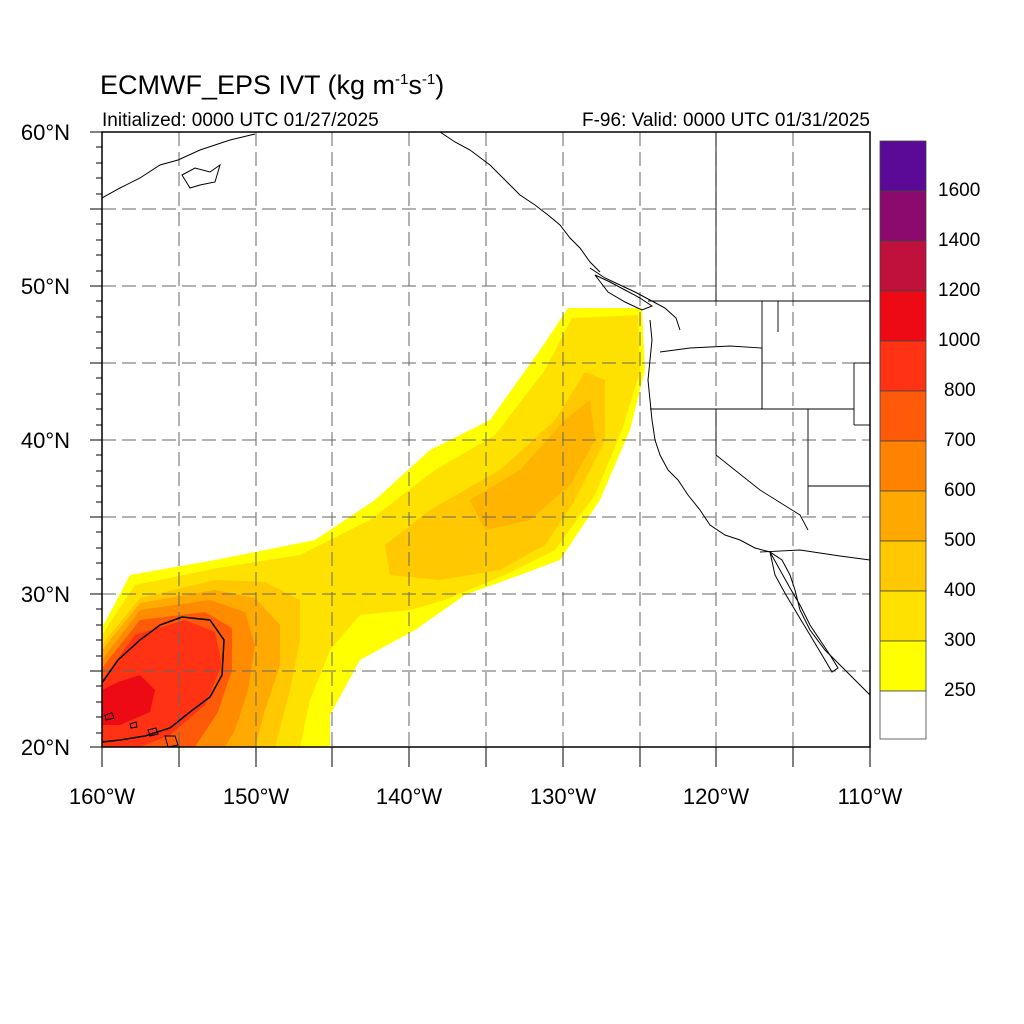  I want to click on state-borders, so click(759, 346).